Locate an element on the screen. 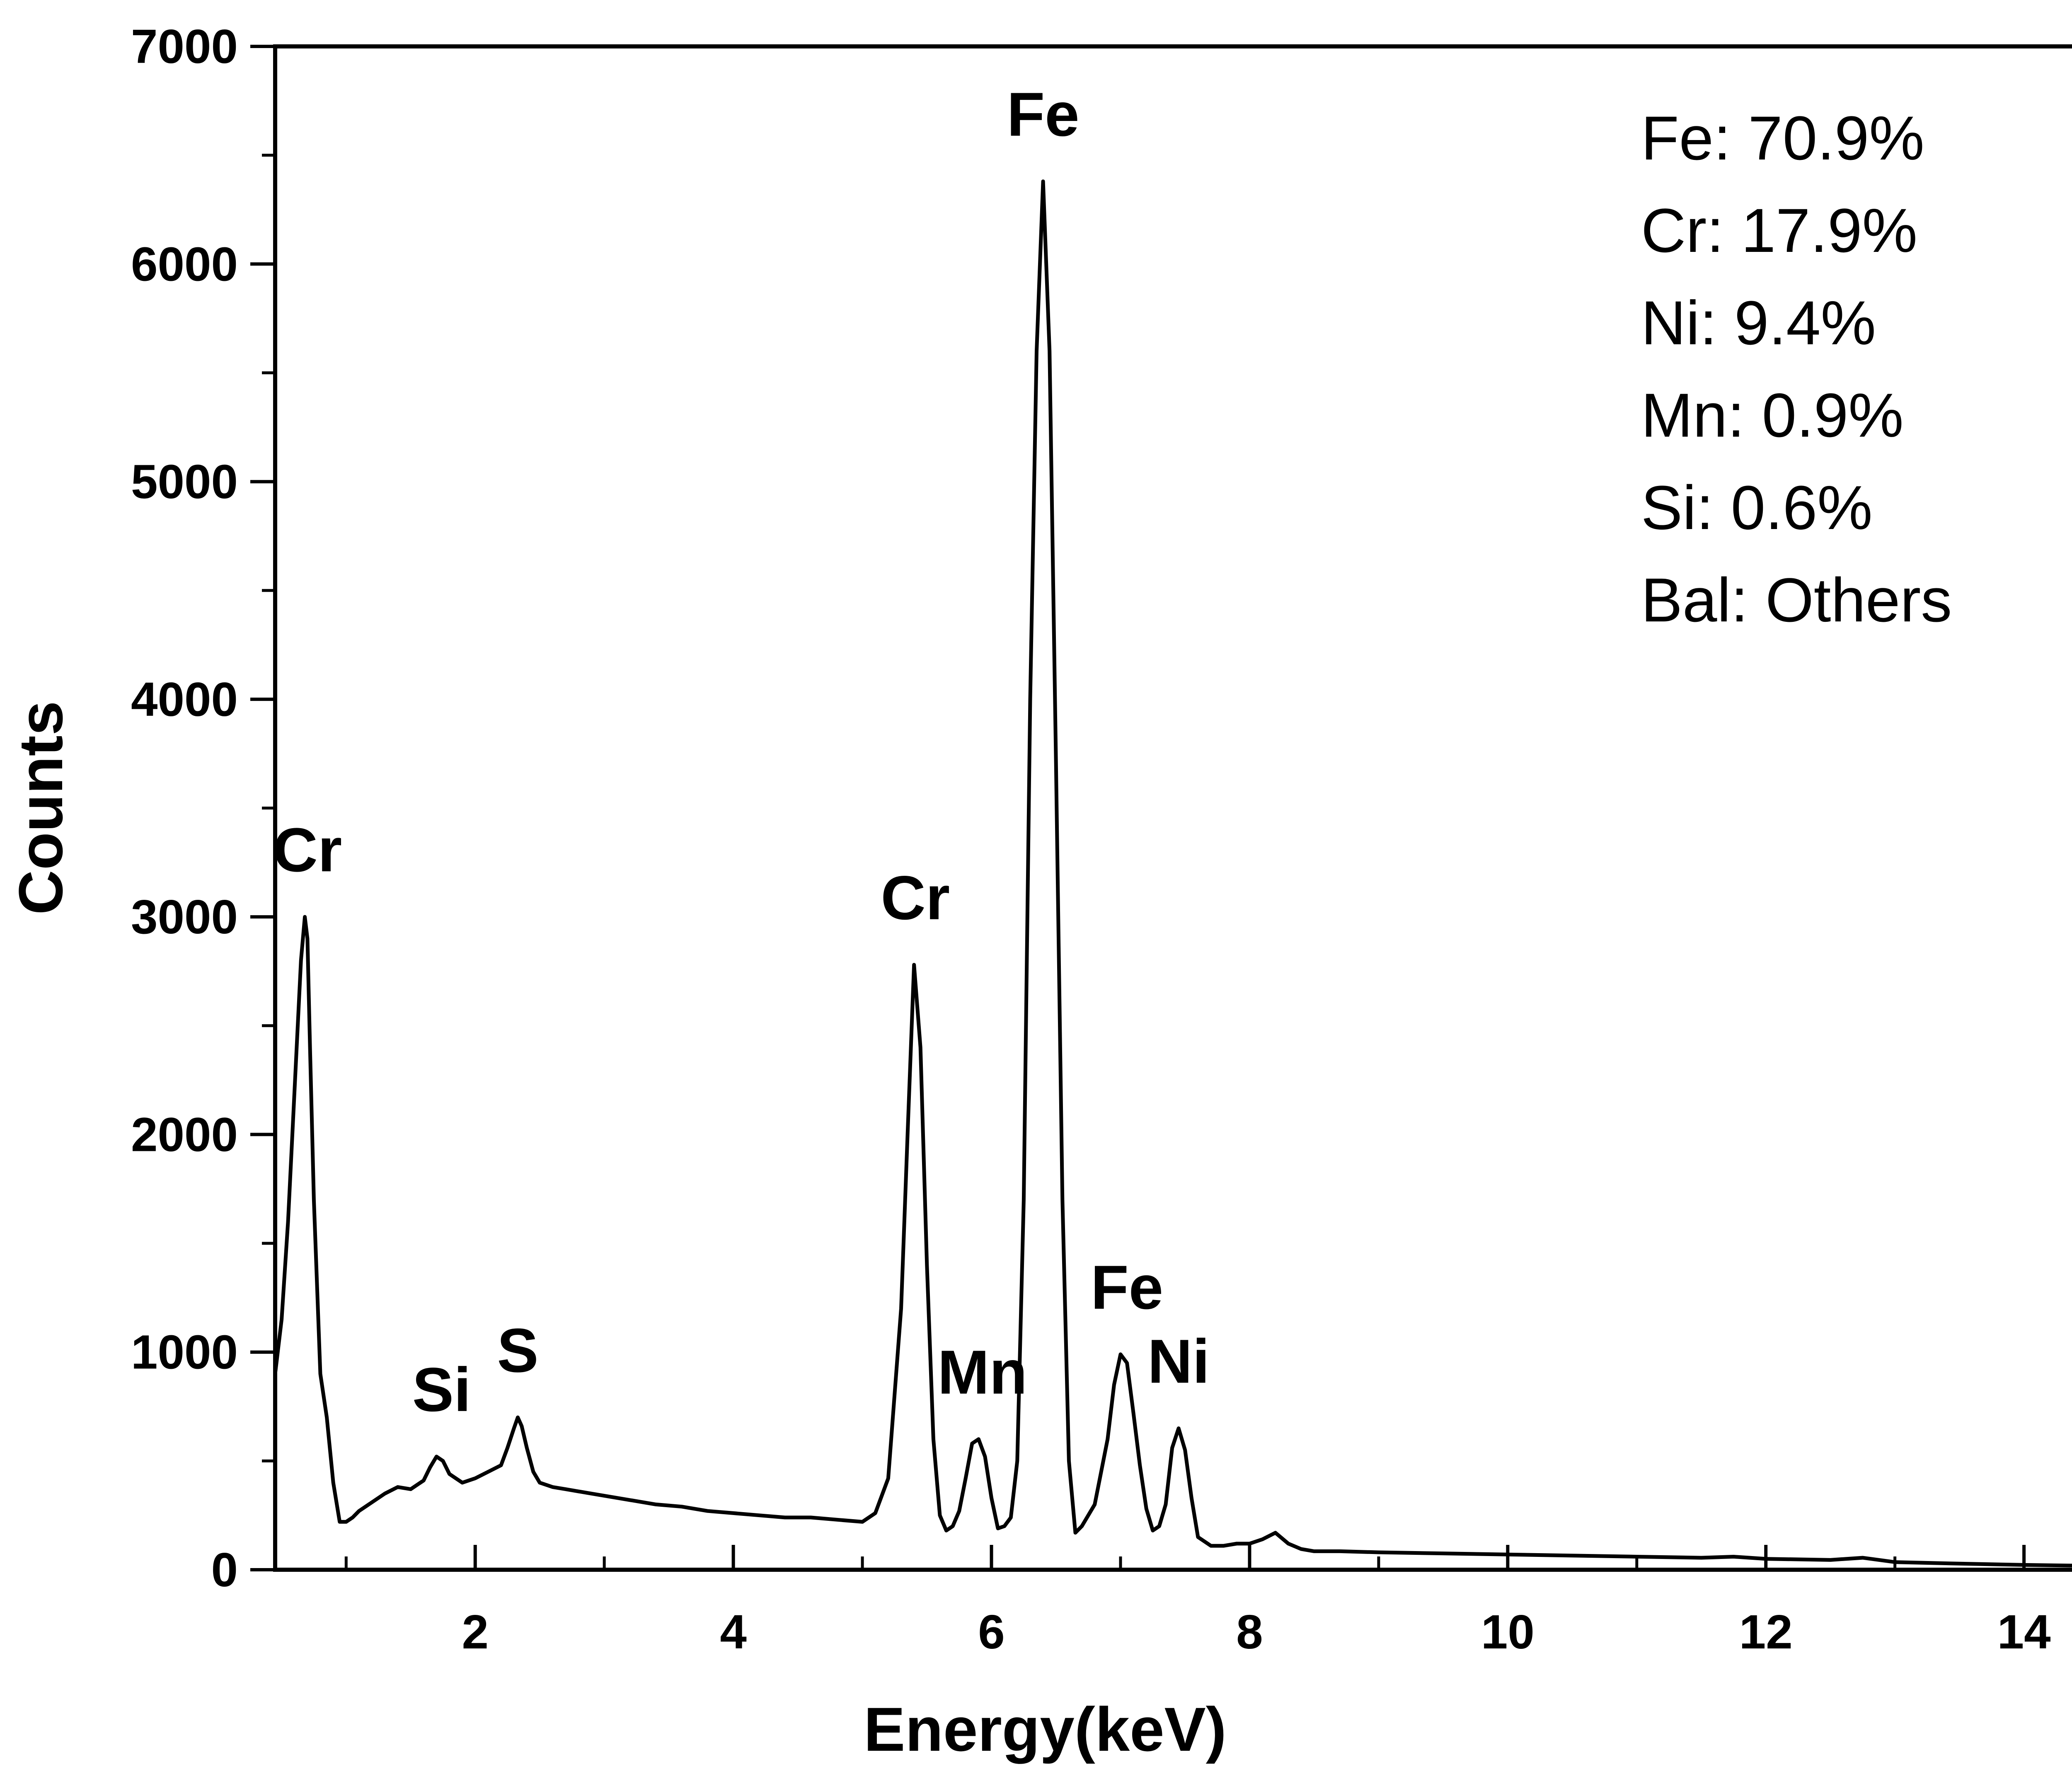  x-tick-label: 4 is located at coordinates (733, 1632).